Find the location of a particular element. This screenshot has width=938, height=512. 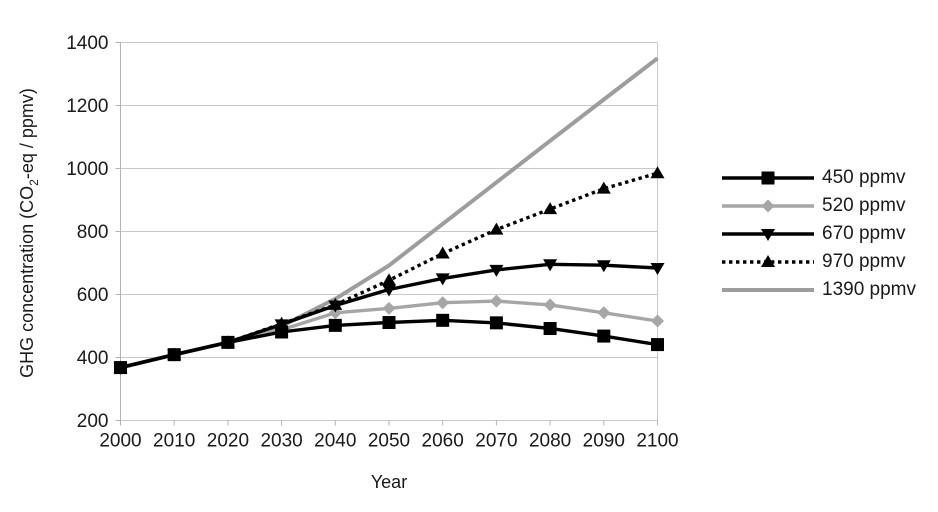

x-tick-label: 2020 is located at coordinates (228, 441).